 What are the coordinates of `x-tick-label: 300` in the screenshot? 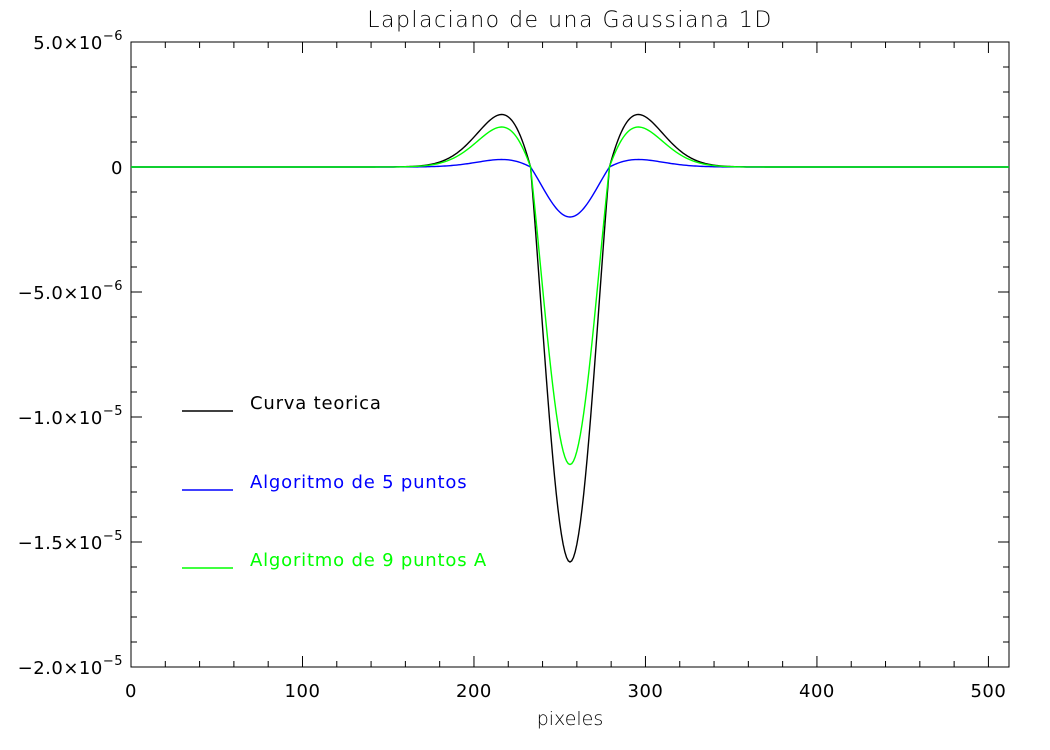 It's located at (646, 691).